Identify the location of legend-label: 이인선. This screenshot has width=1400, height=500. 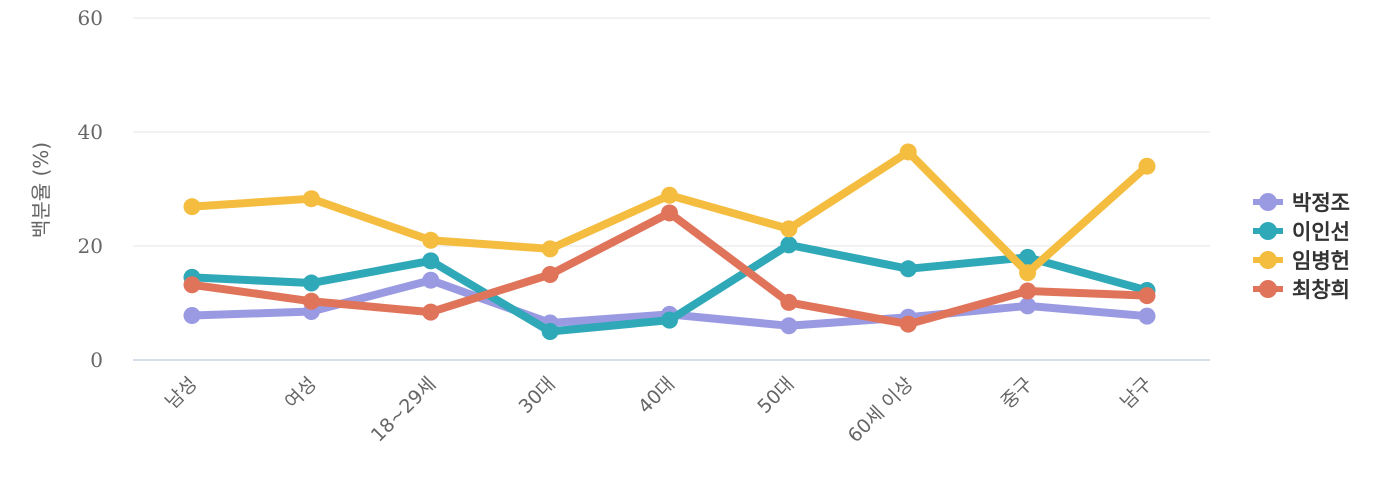
(1321, 232).